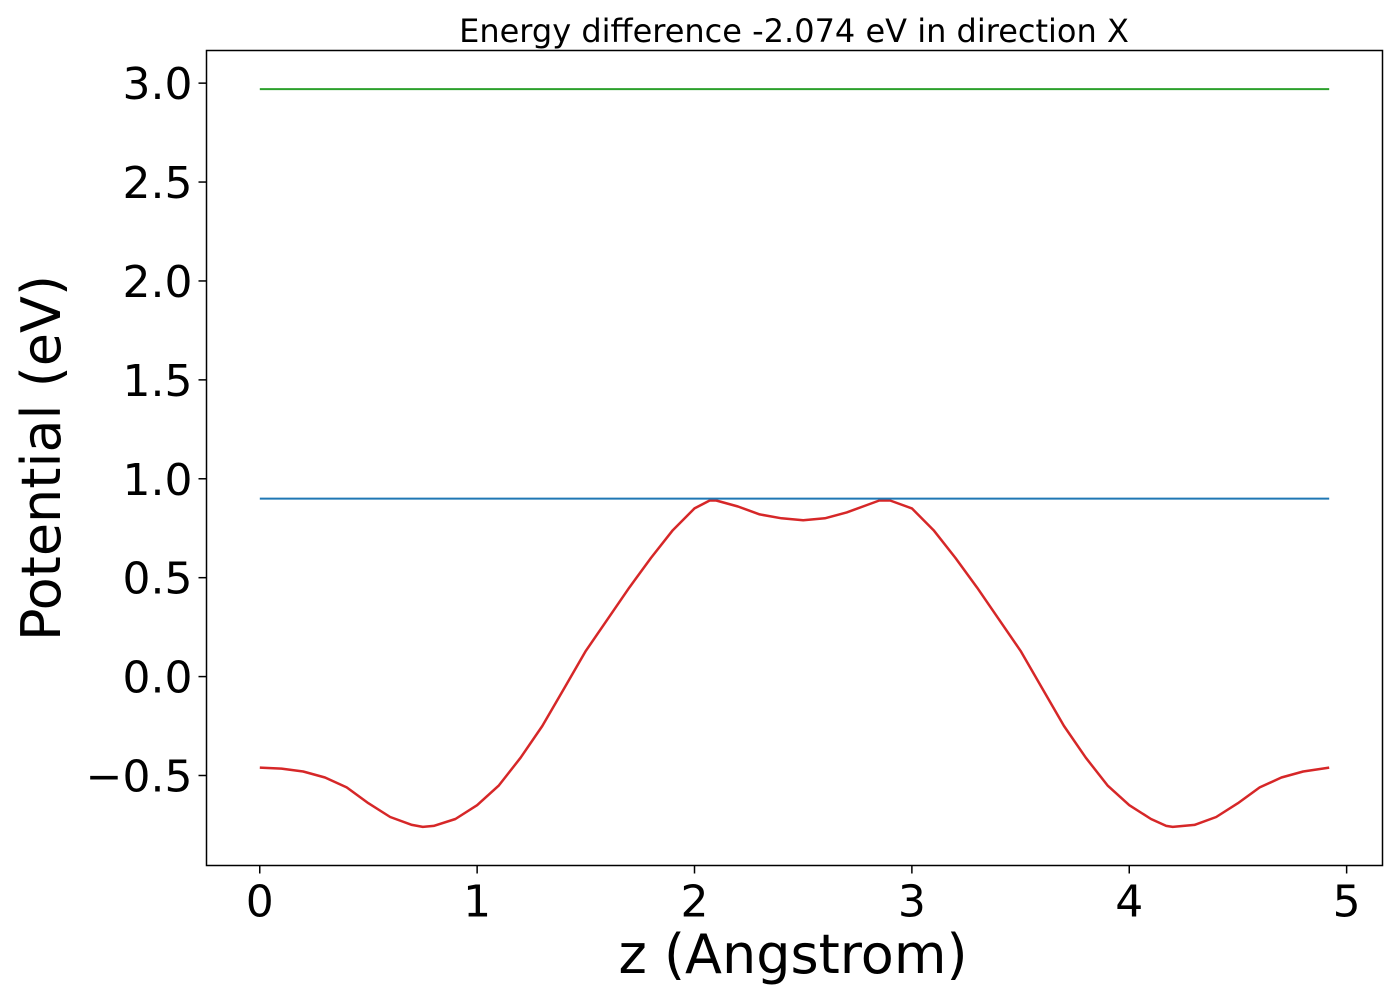  I want to click on y-tick-label: −0.5, so click(139, 776).